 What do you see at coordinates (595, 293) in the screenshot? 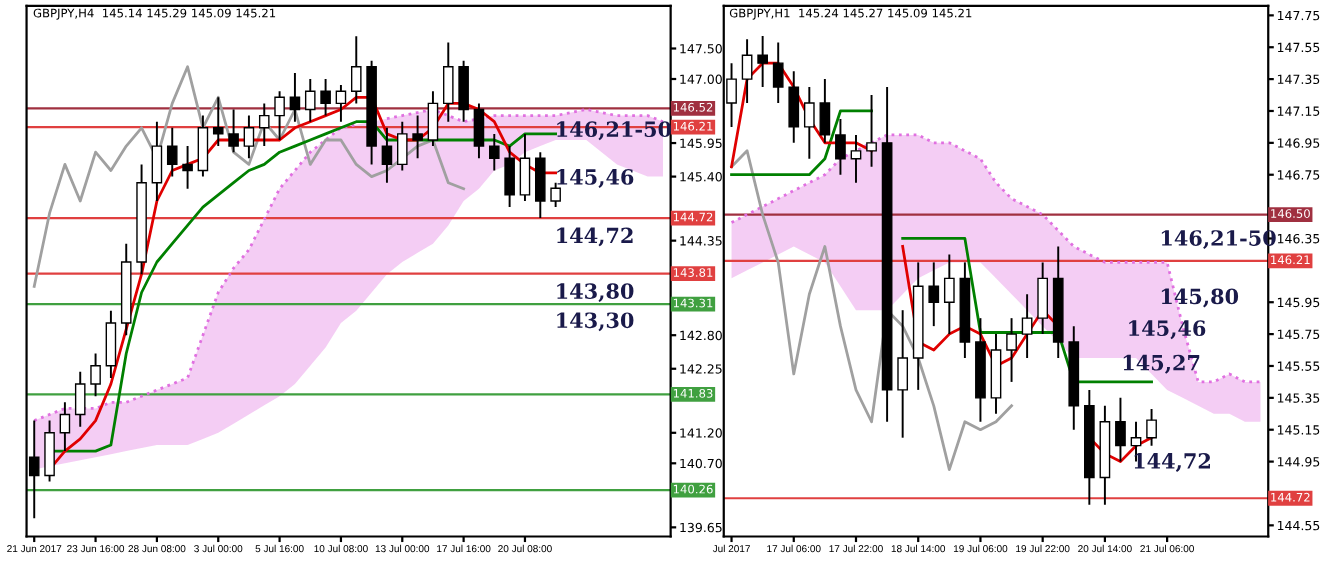
I see `annotation: 143,80` at bounding box center [595, 293].